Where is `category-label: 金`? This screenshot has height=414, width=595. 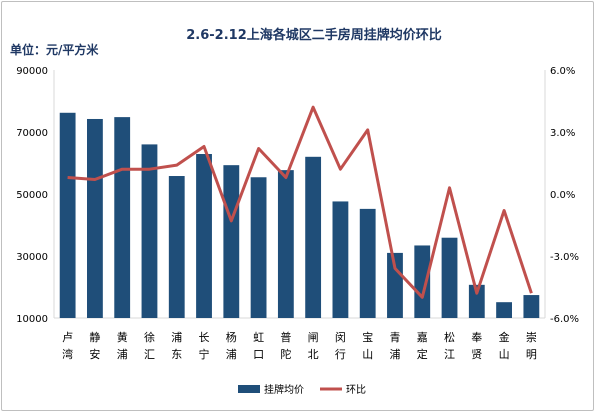
category-label: 金 is located at coordinates (504, 337).